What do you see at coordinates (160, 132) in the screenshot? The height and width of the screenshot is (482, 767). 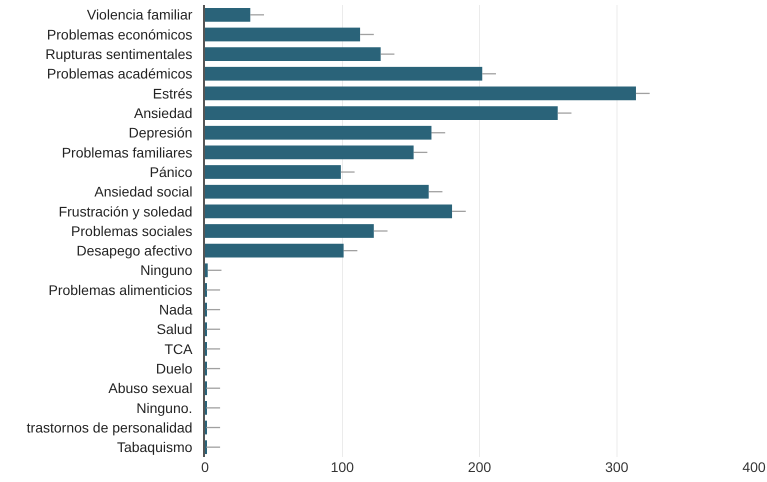 I see `y-tick-label: Depresión` at bounding box center [160, 132].